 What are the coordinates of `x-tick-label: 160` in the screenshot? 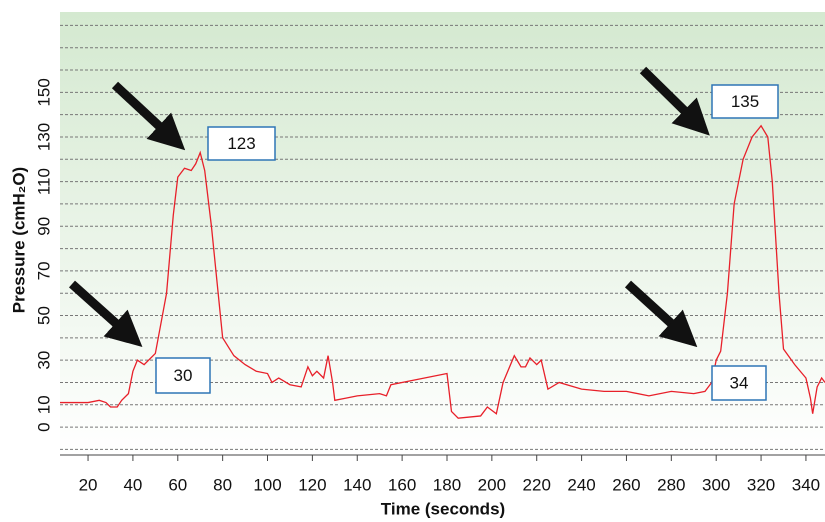 It's located at (402, 484).